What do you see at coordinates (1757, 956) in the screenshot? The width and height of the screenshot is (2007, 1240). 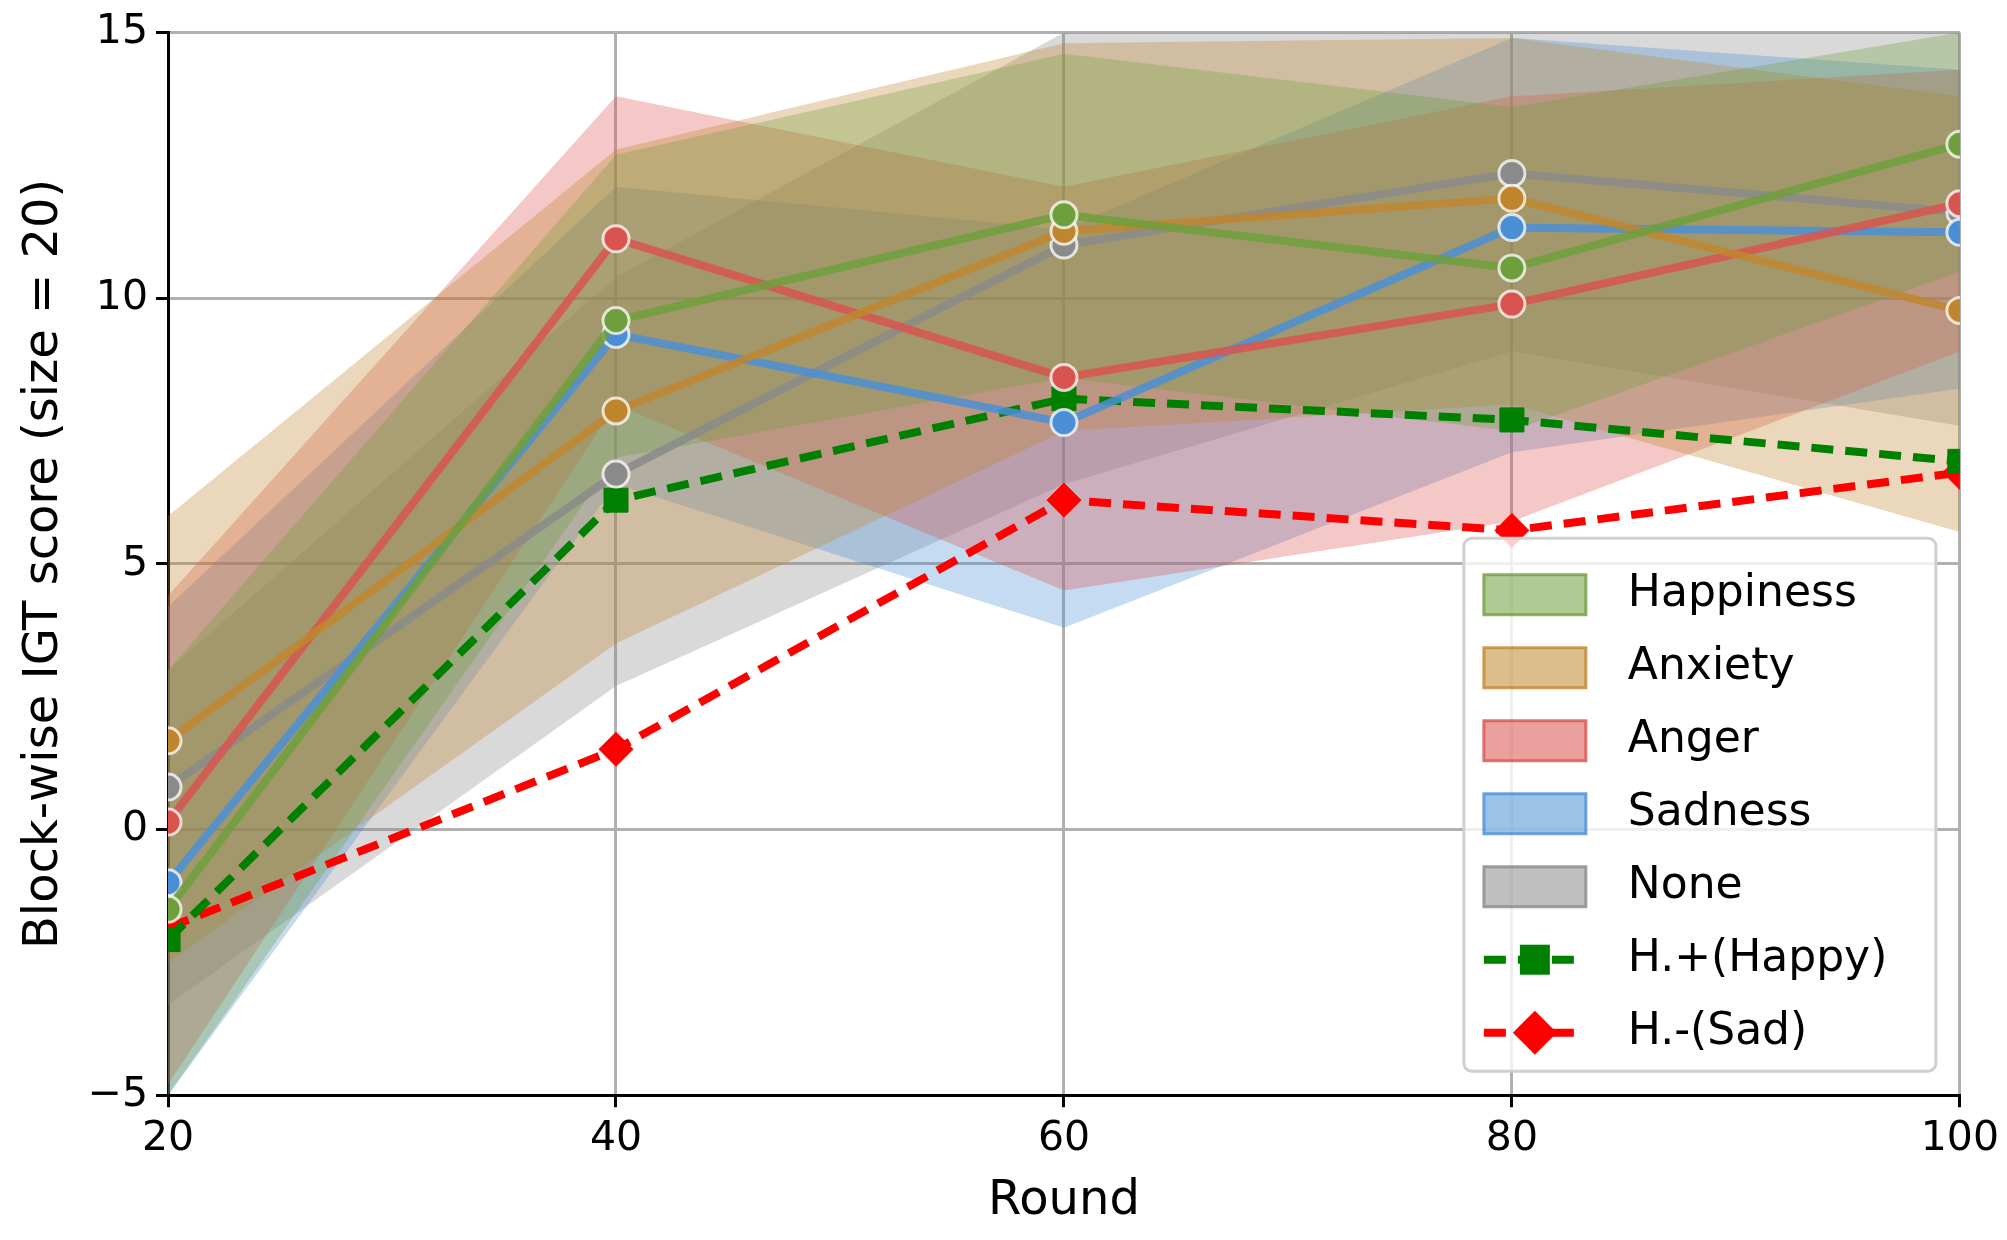 I see `legend-label: H.+(Happy)` at bounding box center [1757, 956].